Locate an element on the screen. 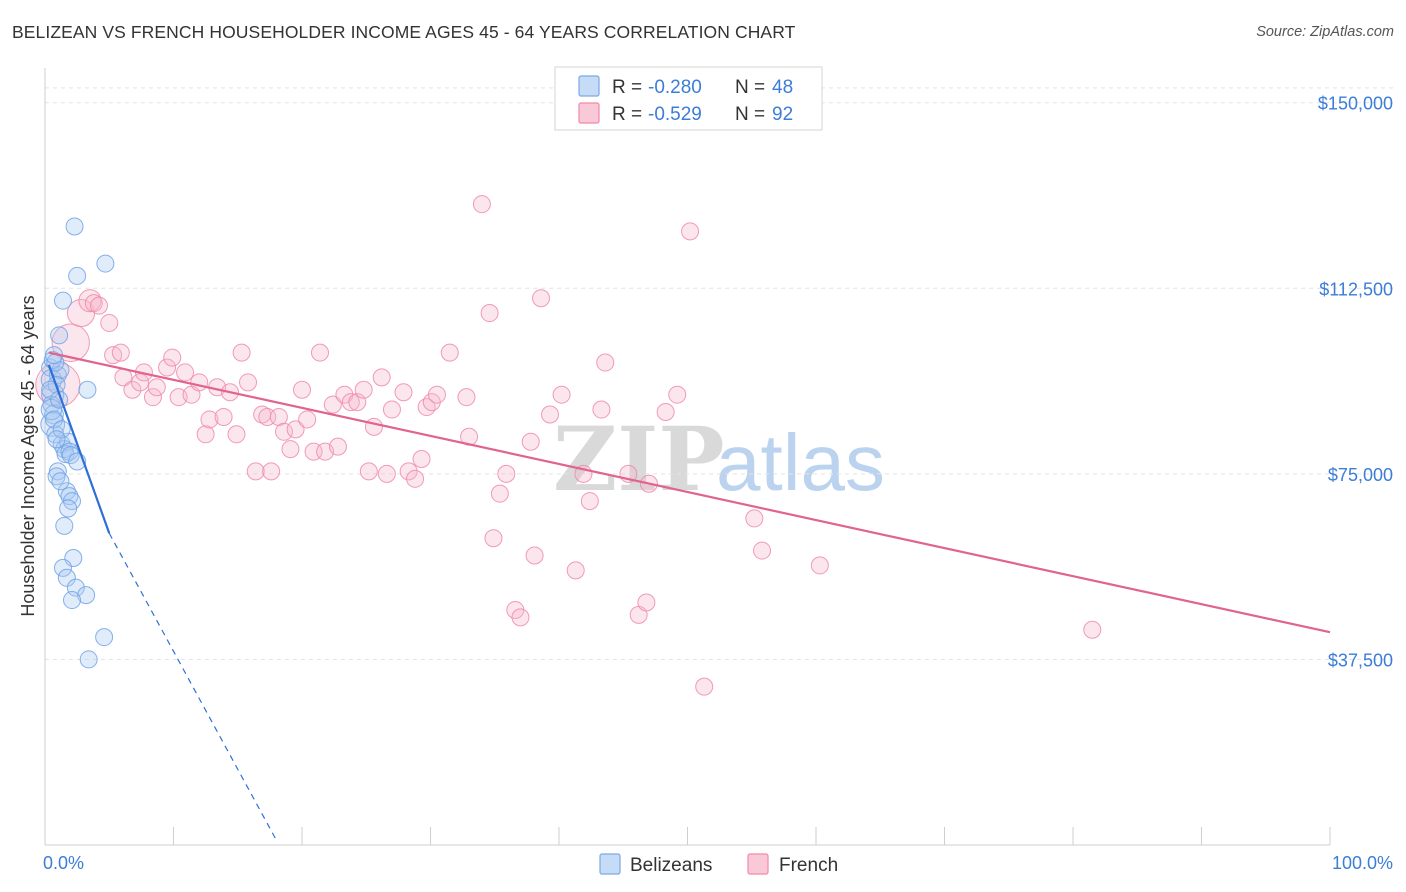 Image resolution: width=1406 pixels, height=892 pixels. bottom-legend-label-french: French is located at coordinates (808, 865).